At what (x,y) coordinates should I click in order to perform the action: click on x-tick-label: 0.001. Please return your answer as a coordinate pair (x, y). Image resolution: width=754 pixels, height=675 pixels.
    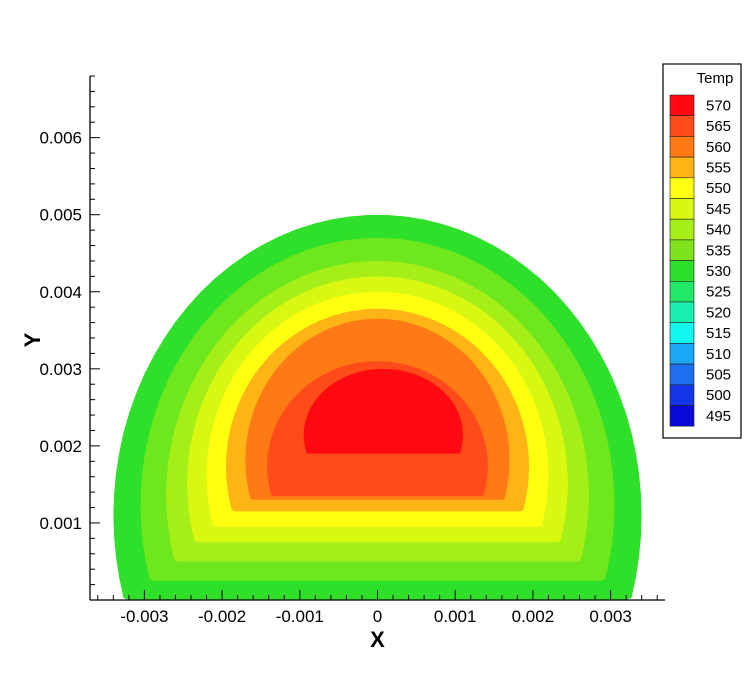
    Looking at the image, I should click on (455, 616).